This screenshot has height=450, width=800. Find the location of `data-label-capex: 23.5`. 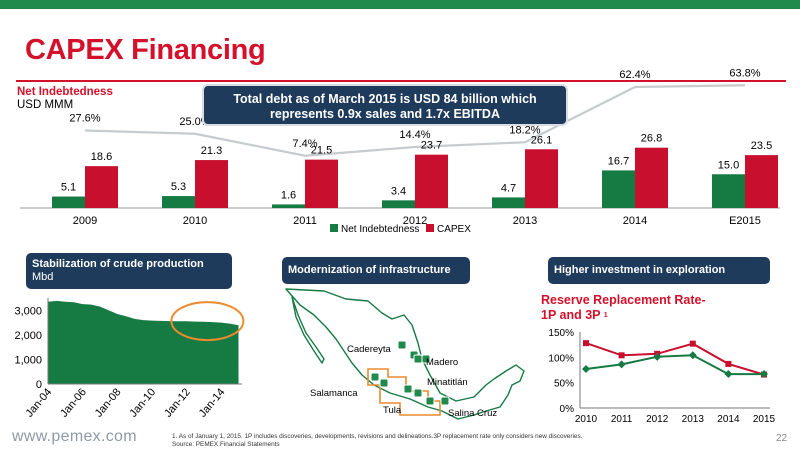

data-label-capex: 23.5 is located at coordinates (761, 146).